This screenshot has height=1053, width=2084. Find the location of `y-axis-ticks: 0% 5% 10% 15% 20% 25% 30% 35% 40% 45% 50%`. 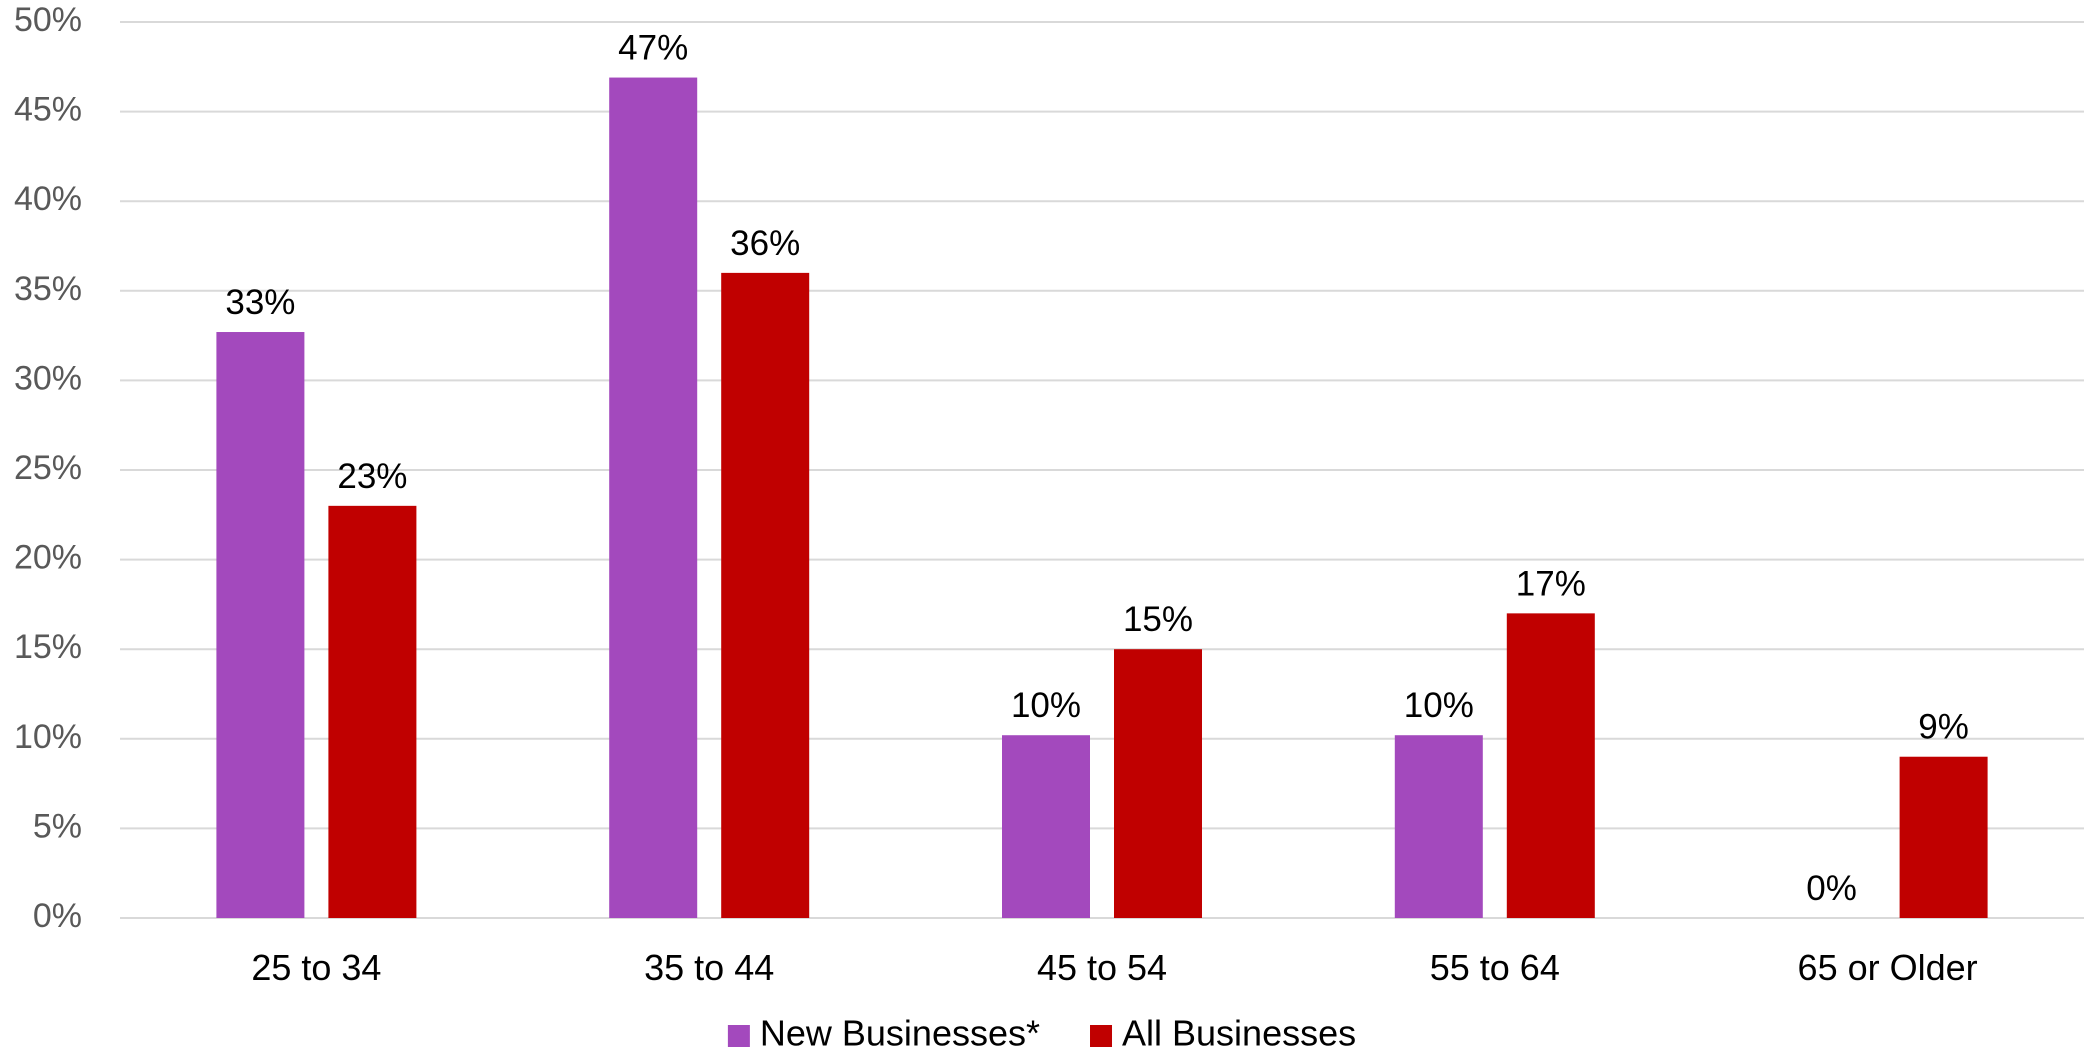

y-axis-ticks: 0% 5% 10% 15% 20% 25% 30% 35% 40% 45% 50% is located at coordinates (48, 468).